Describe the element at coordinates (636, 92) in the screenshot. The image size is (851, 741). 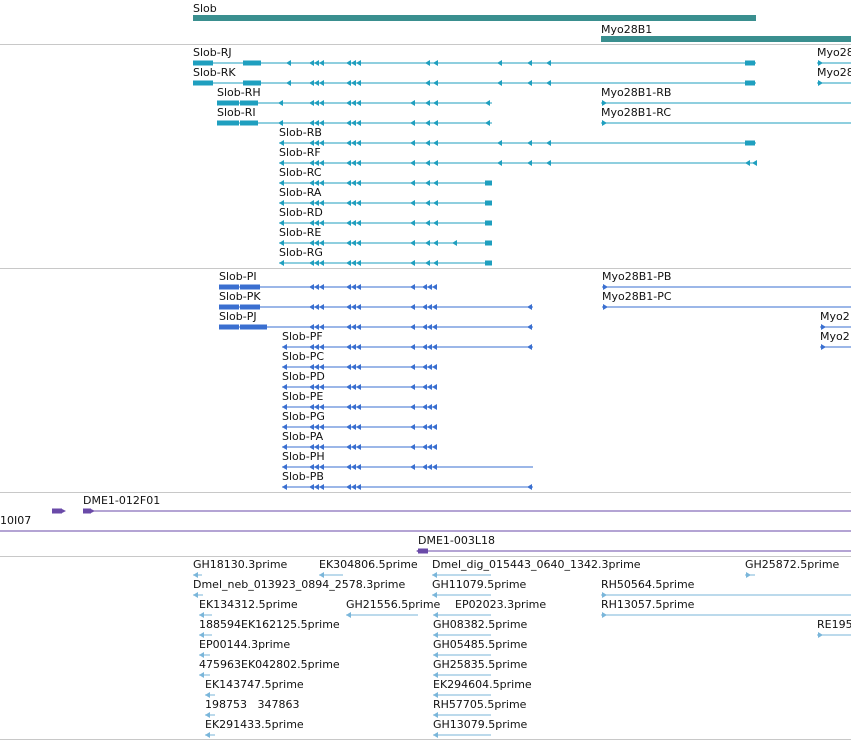
I see `transcript-label: Myo28B1-RB` at that location.